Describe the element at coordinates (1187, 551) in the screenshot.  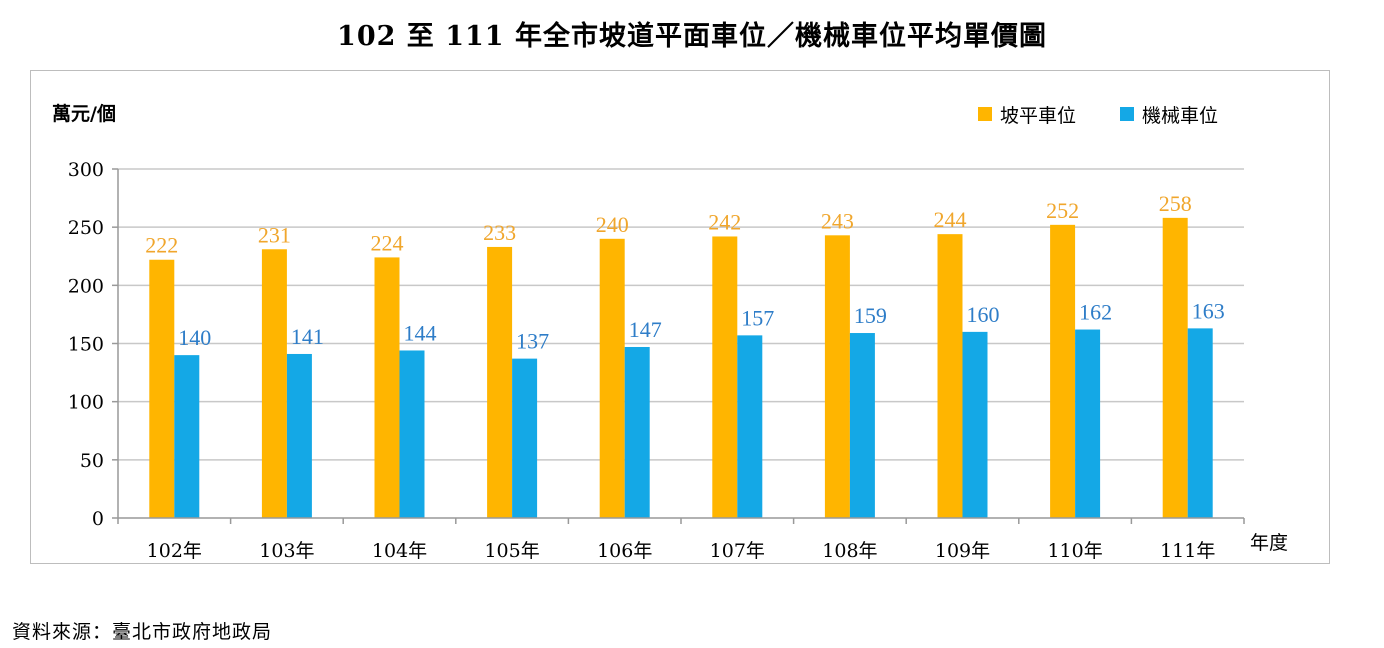
I see `x-tick-label: 111年` at that location.